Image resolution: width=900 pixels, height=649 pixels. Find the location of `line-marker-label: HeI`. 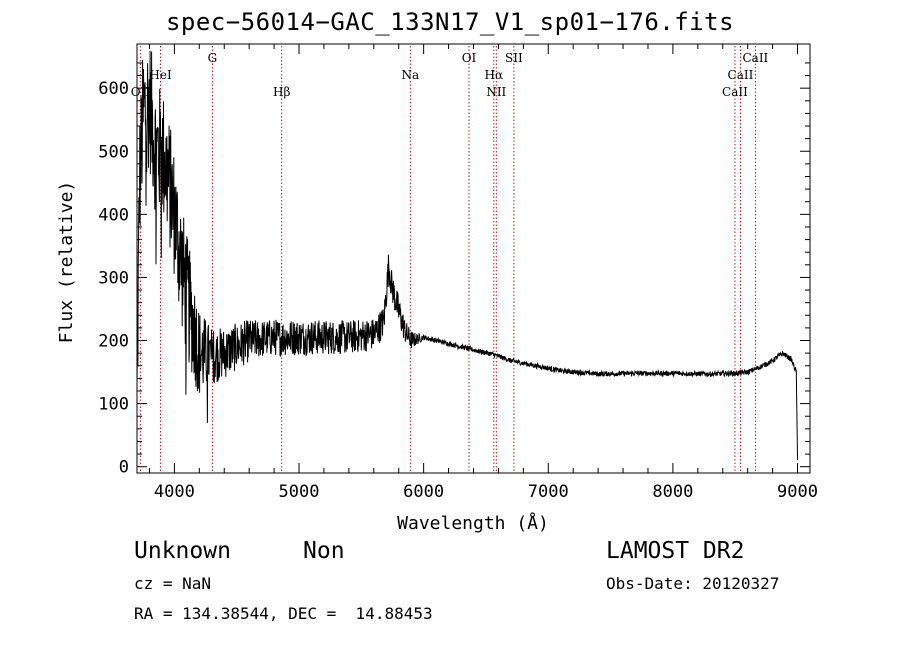

line-marker-label: HeI is located at coordinates (160, 75).